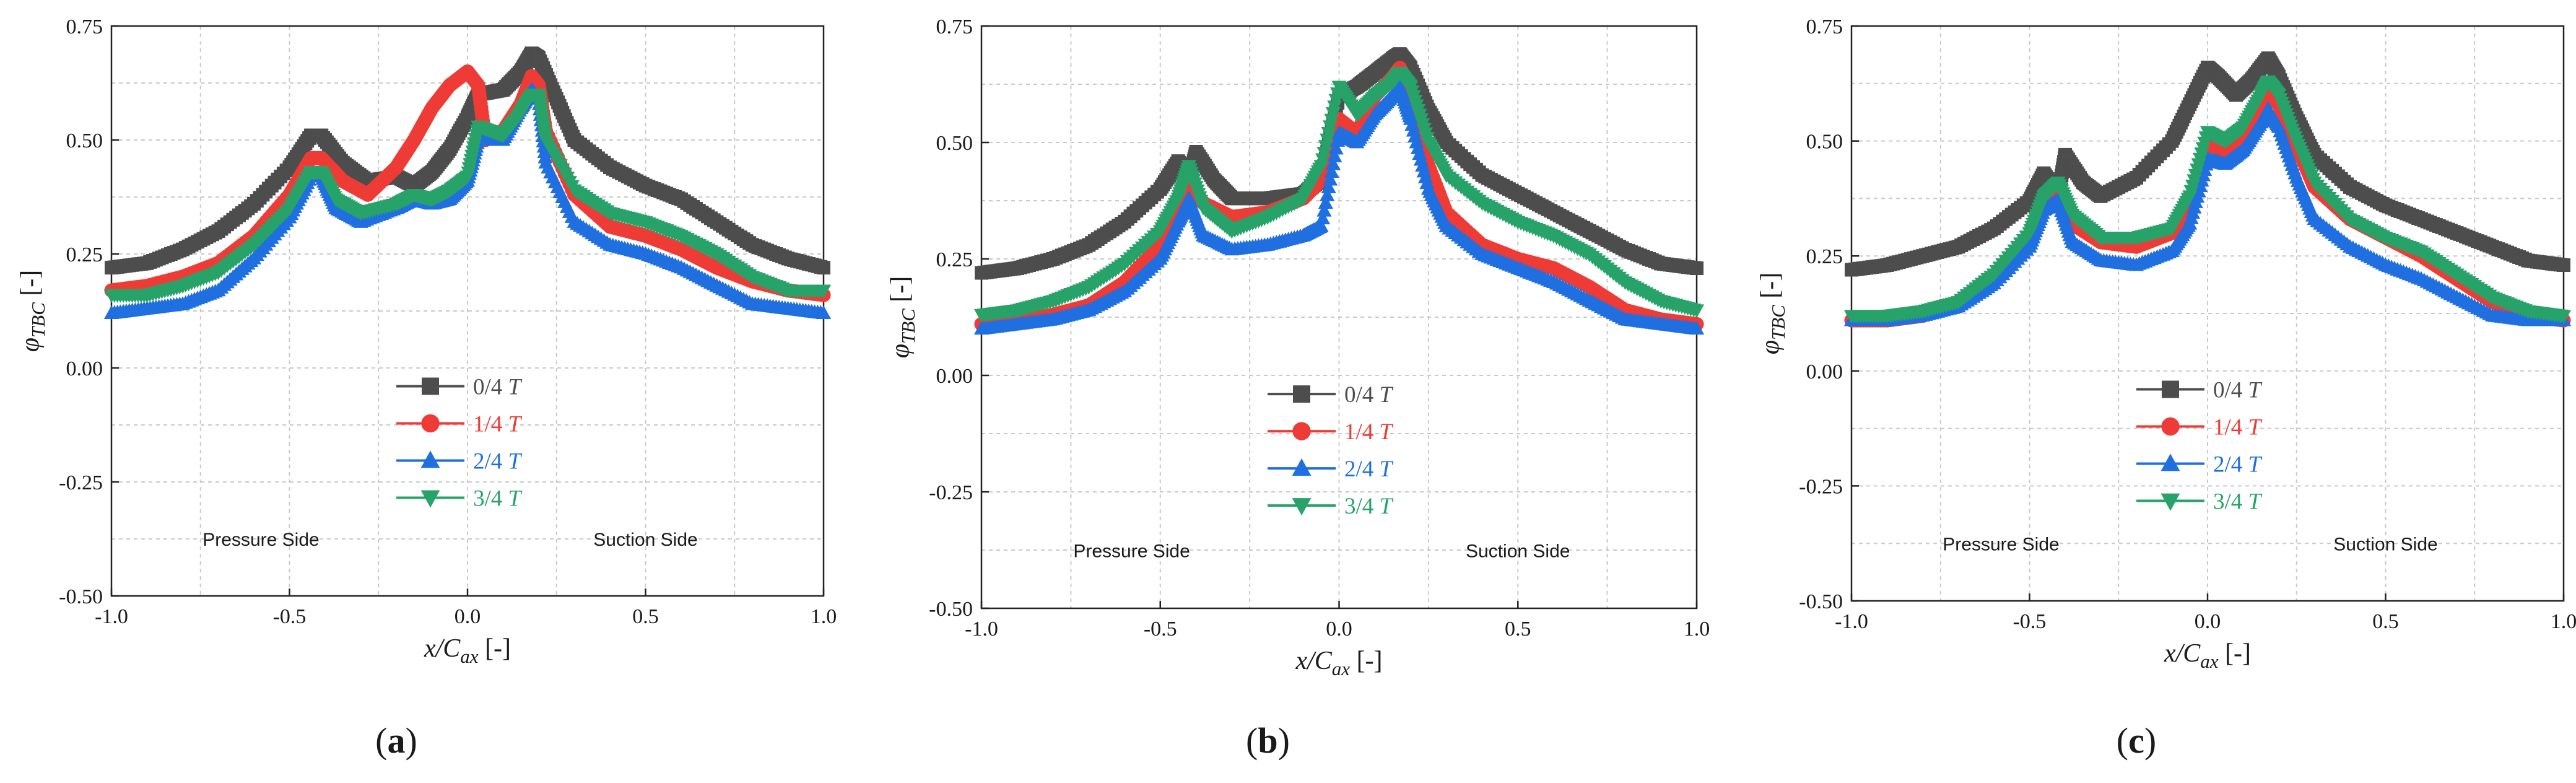 Image resolution: width=2576 pixels, height=783 pixels. What do you see at coordinates (467, 196) in the screenshot?
I see `series-3-4-T` at bounding box center [467, 196].